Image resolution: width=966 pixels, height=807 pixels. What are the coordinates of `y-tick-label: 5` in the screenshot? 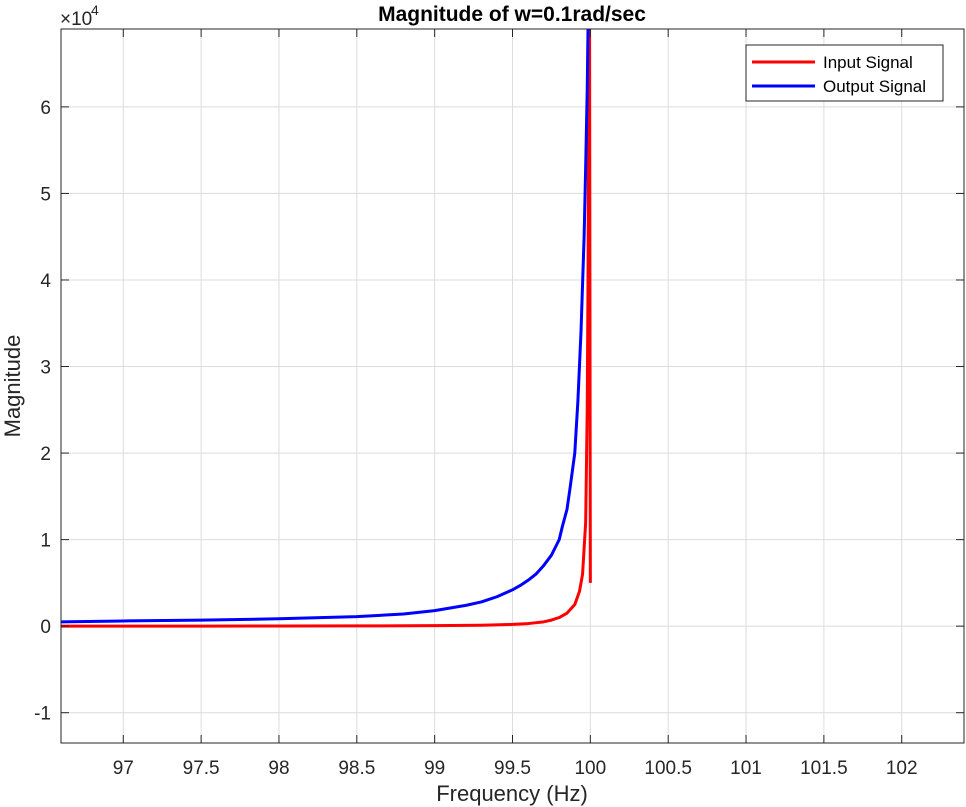 It's located at (45, 194).